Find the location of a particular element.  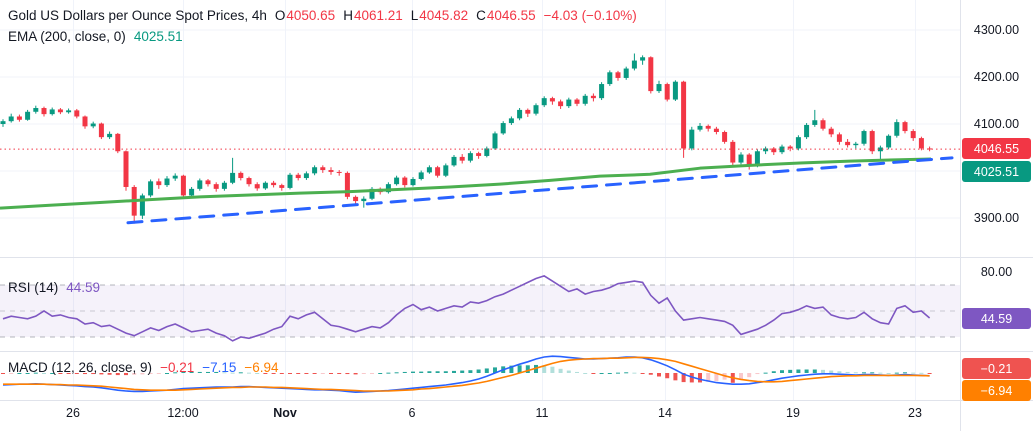

open-label: O is located at coordinates (280, 15).